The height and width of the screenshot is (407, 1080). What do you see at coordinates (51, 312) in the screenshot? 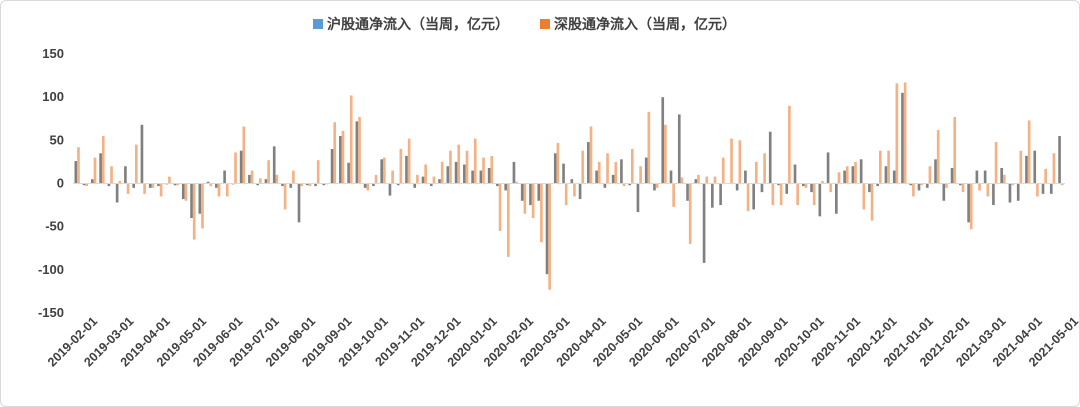
I see `y-tick-label: -150` at bounding box center [51, 312].